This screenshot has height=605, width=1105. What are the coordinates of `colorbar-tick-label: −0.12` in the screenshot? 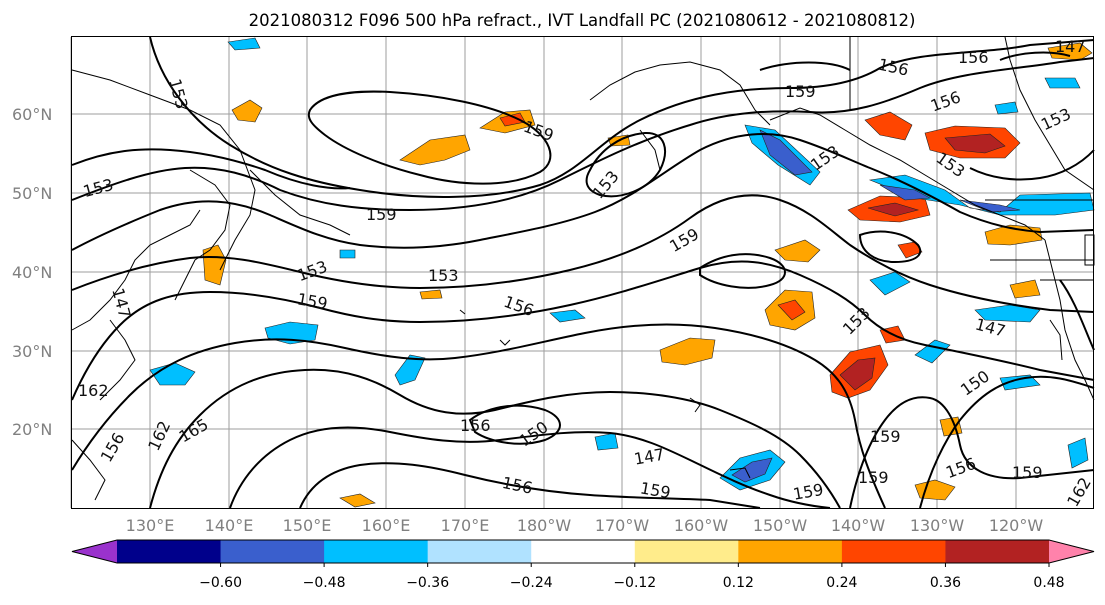 It's located at (634, 583).